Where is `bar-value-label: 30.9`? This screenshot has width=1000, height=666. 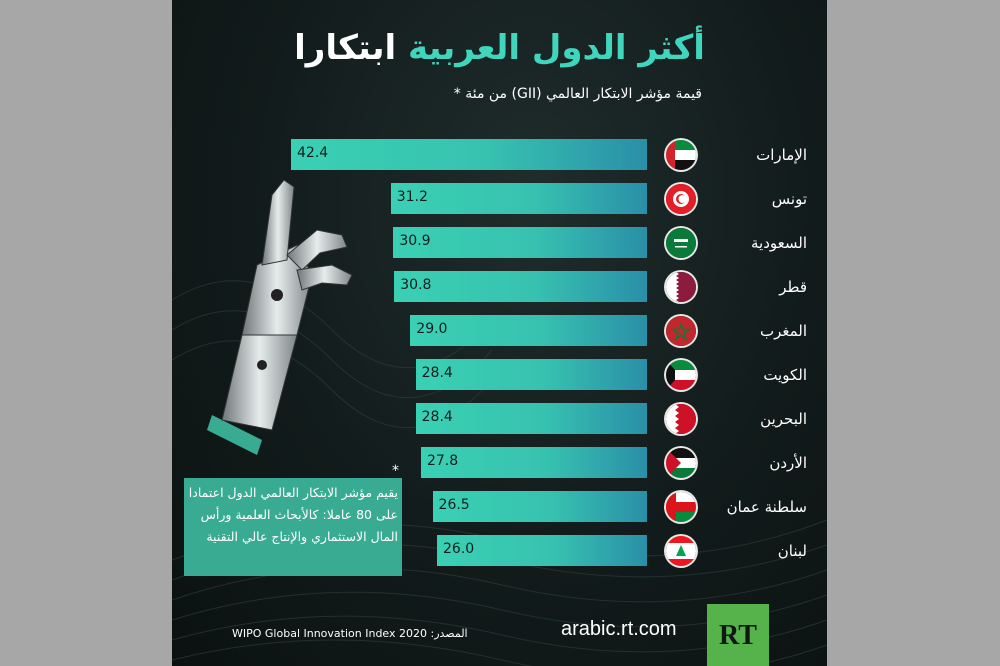 bar-value-label: 30.9 is located at coordinates (415, 241).